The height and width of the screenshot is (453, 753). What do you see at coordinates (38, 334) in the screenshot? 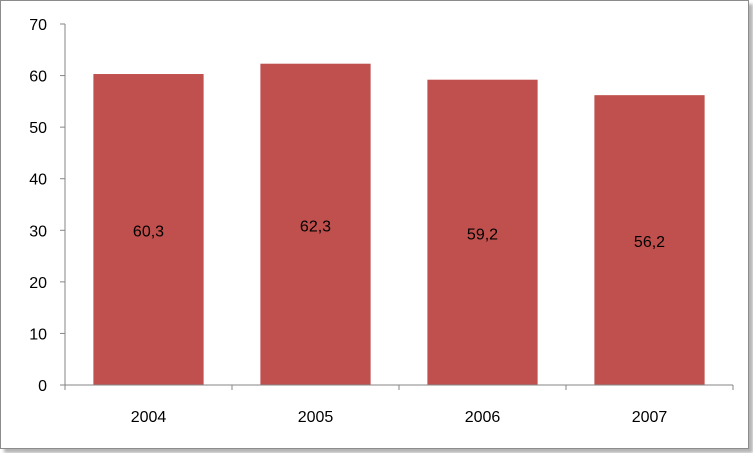
I see `y-tick-label: 10` at bounding box center [38, 334].